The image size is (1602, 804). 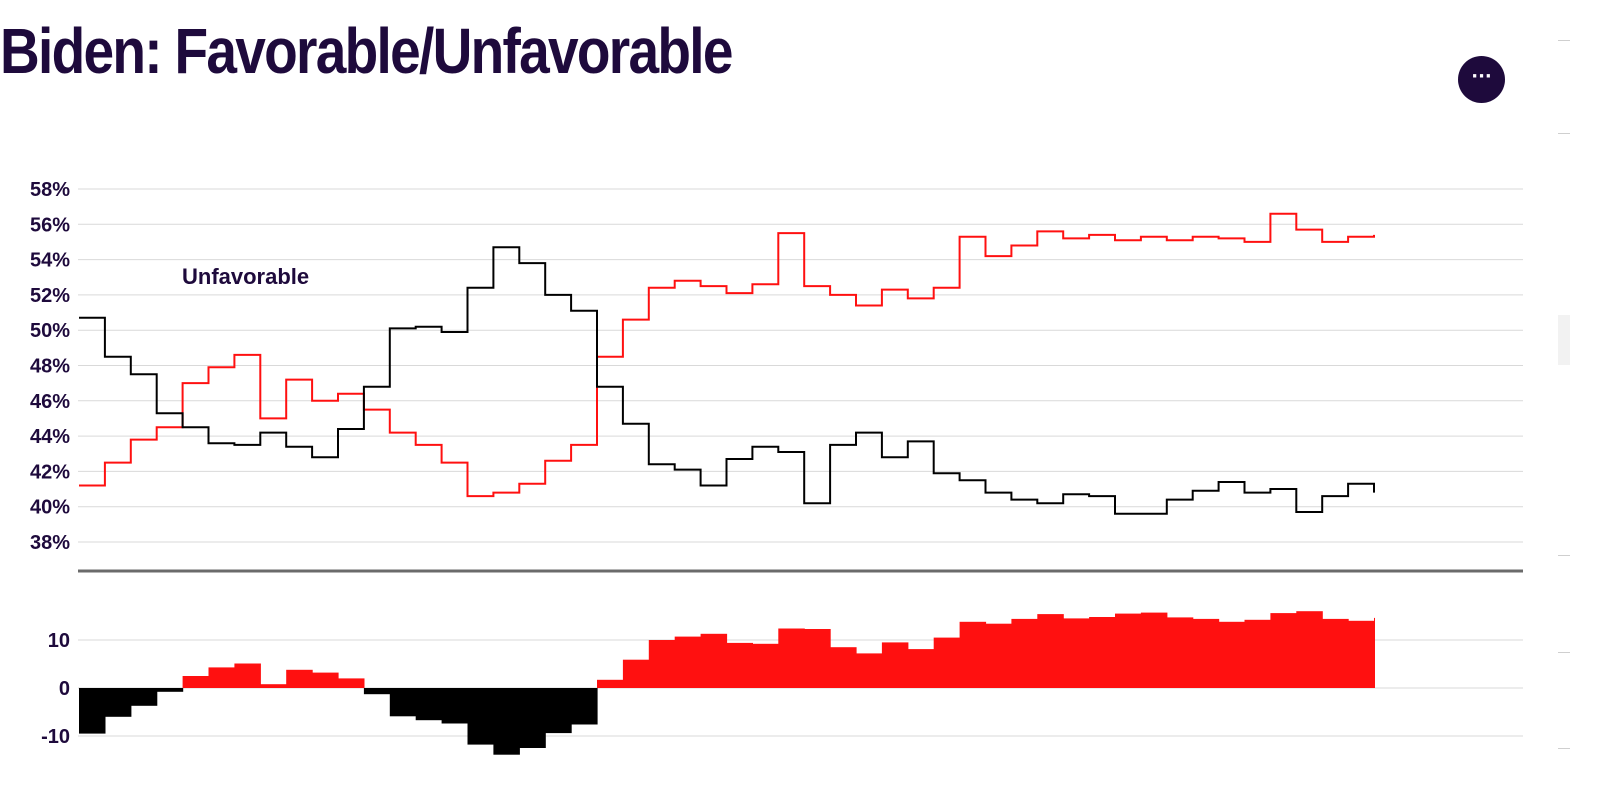 What do you see at coordinates (55, 737) in the screenshot?
I see `y-tick-label: -10` at bounding box center [55, 737].